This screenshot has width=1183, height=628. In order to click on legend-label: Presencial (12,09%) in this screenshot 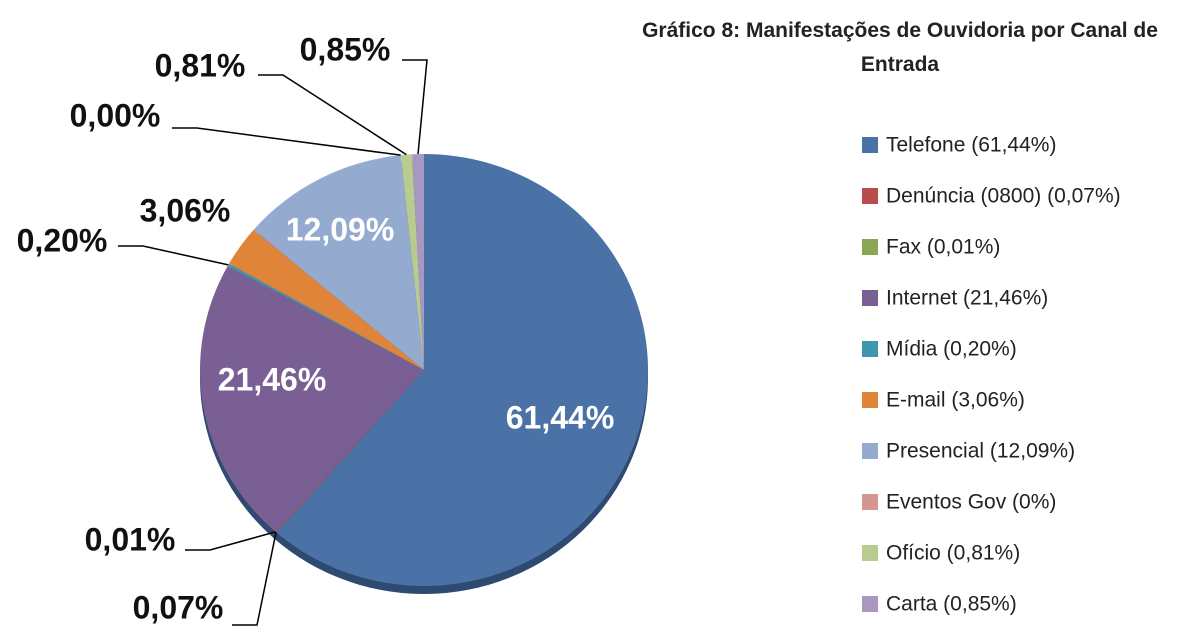, I will do `click(980, 451)`.